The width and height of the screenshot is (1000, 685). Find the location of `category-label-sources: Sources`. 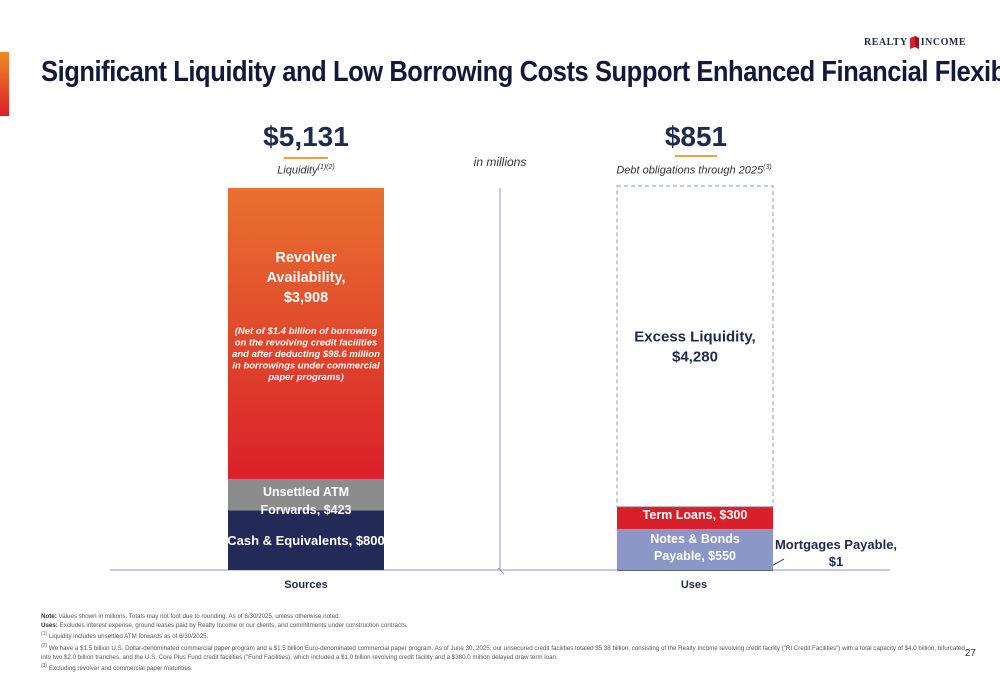

category-label-sources: Sources is located at coordinates (305, 585).